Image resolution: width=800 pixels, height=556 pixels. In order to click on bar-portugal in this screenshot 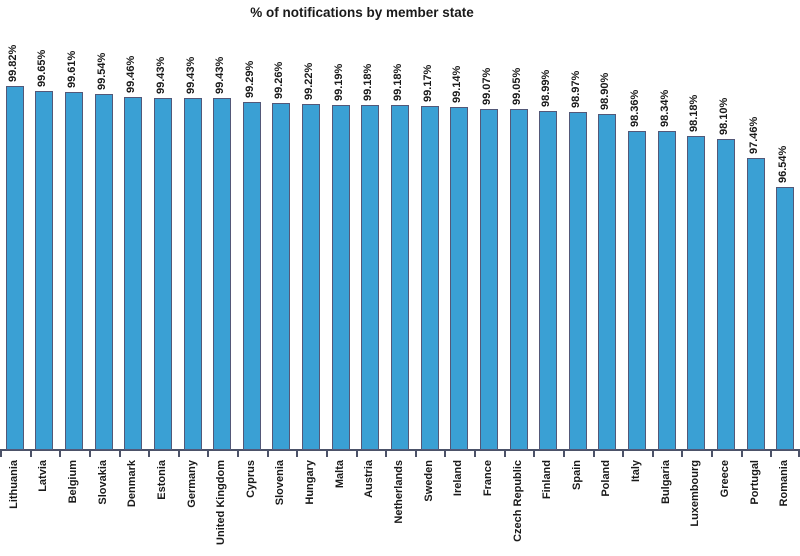, I will do `click(755, 304)`.